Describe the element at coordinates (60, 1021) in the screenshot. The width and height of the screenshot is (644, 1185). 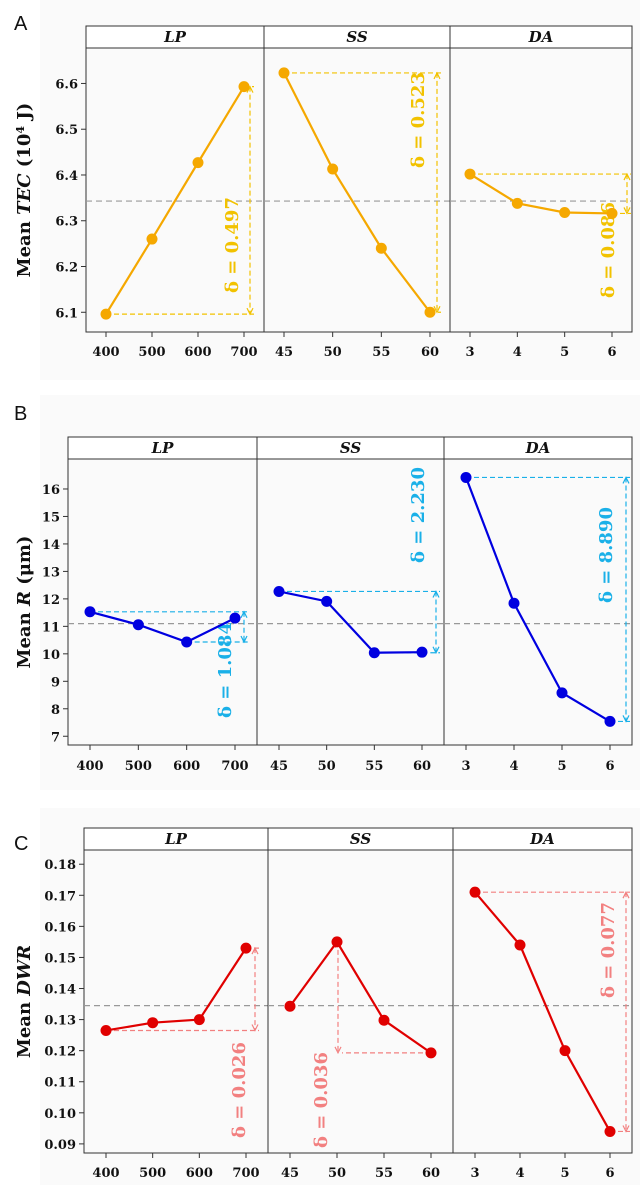
I see `y-tick-label: 0.13` at that location.